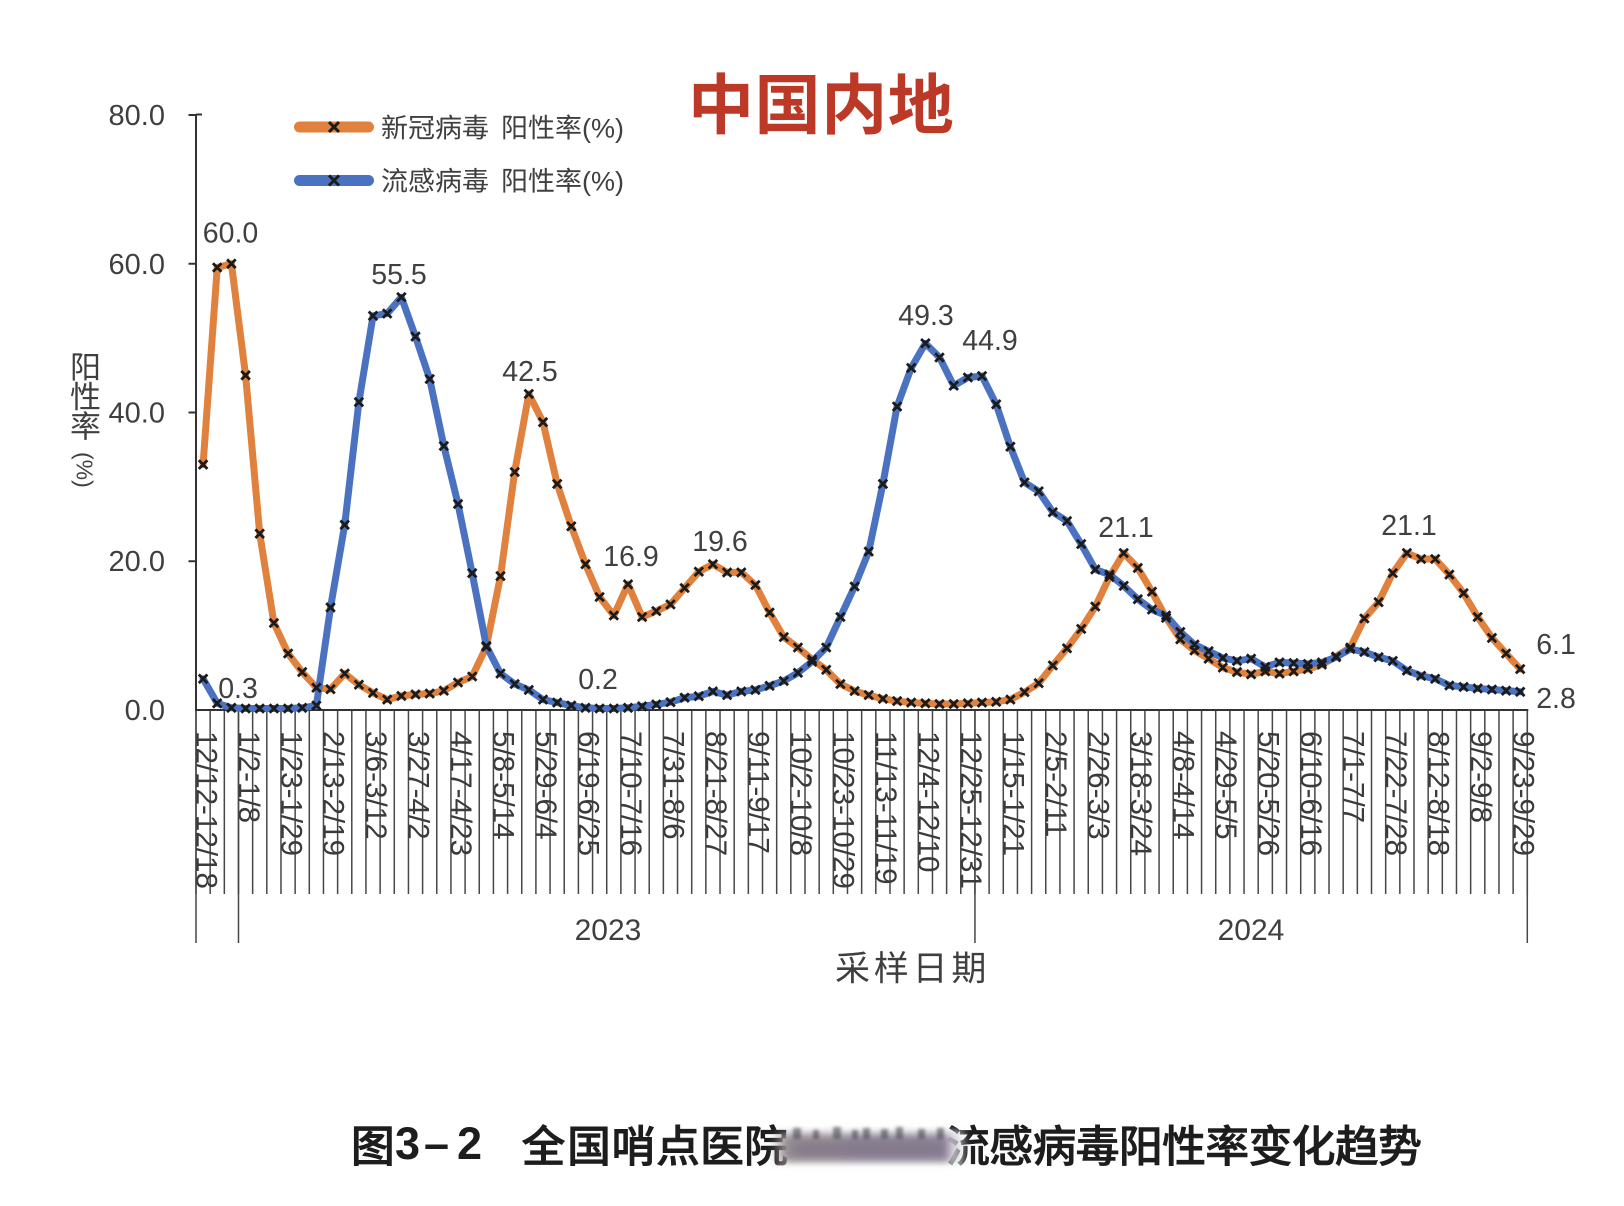 The height and width of the screenshot is (1206, 1624). Describe the element at coordinates (545, 785) in the screenshot. I see `svg-text: 5/29-6/4` at that location.